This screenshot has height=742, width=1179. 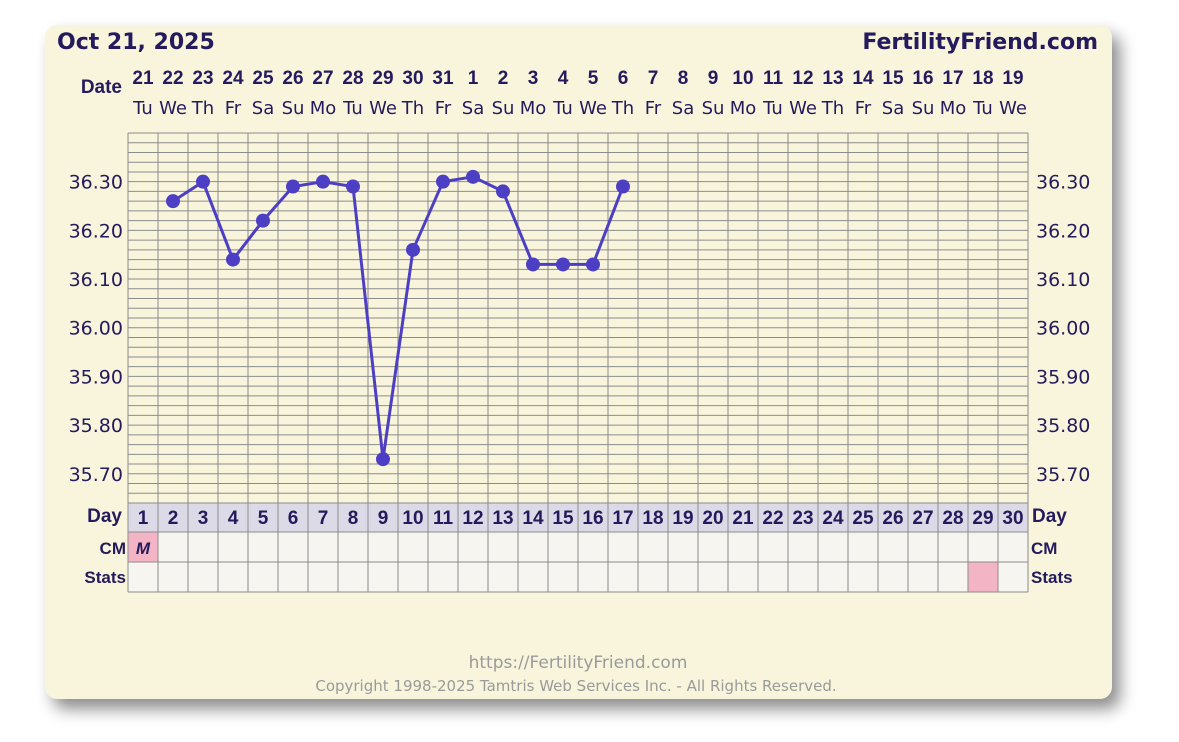 I want to click on y-tick-label-left: 35.90, so click(x=96, y=377).